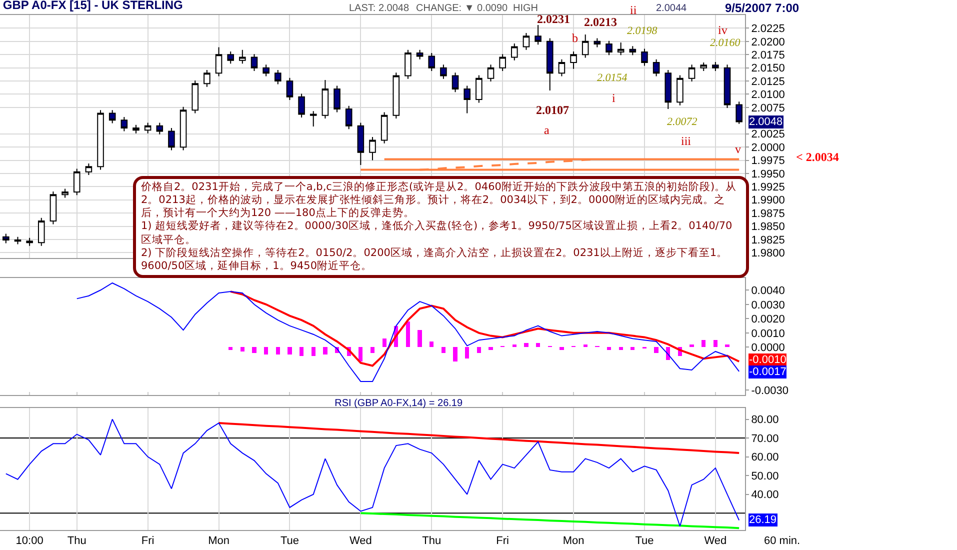  I want to click on annotation: a, so click(547, 130).